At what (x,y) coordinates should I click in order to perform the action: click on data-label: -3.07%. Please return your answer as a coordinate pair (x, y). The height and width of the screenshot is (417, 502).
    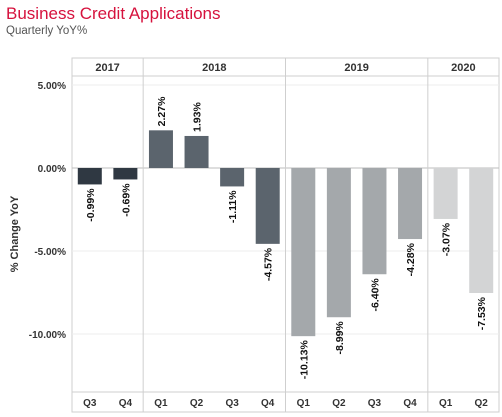
    Looking at the image, I should click on (447, 239).